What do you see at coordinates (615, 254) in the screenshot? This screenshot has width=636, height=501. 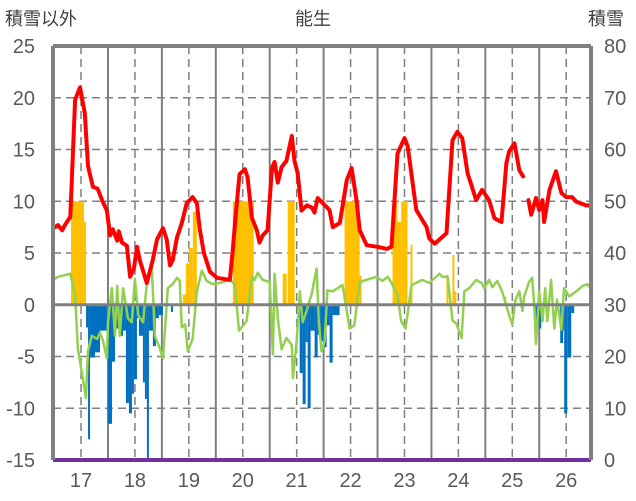 I see `right-tick-label: 40` at bounding box center [615, 254].